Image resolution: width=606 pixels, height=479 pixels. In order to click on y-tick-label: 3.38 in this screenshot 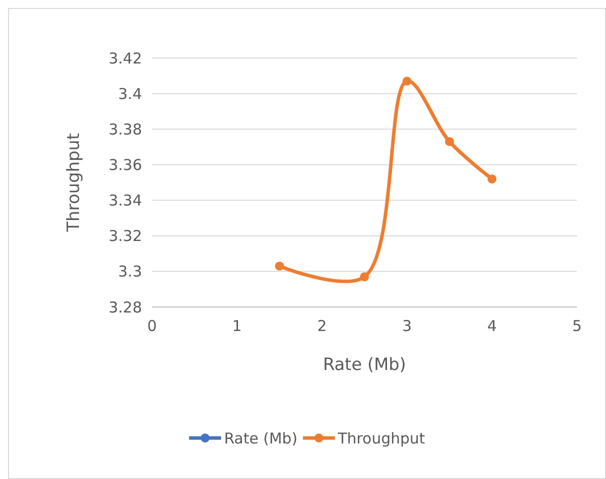, I will do `click(125, 129)`.